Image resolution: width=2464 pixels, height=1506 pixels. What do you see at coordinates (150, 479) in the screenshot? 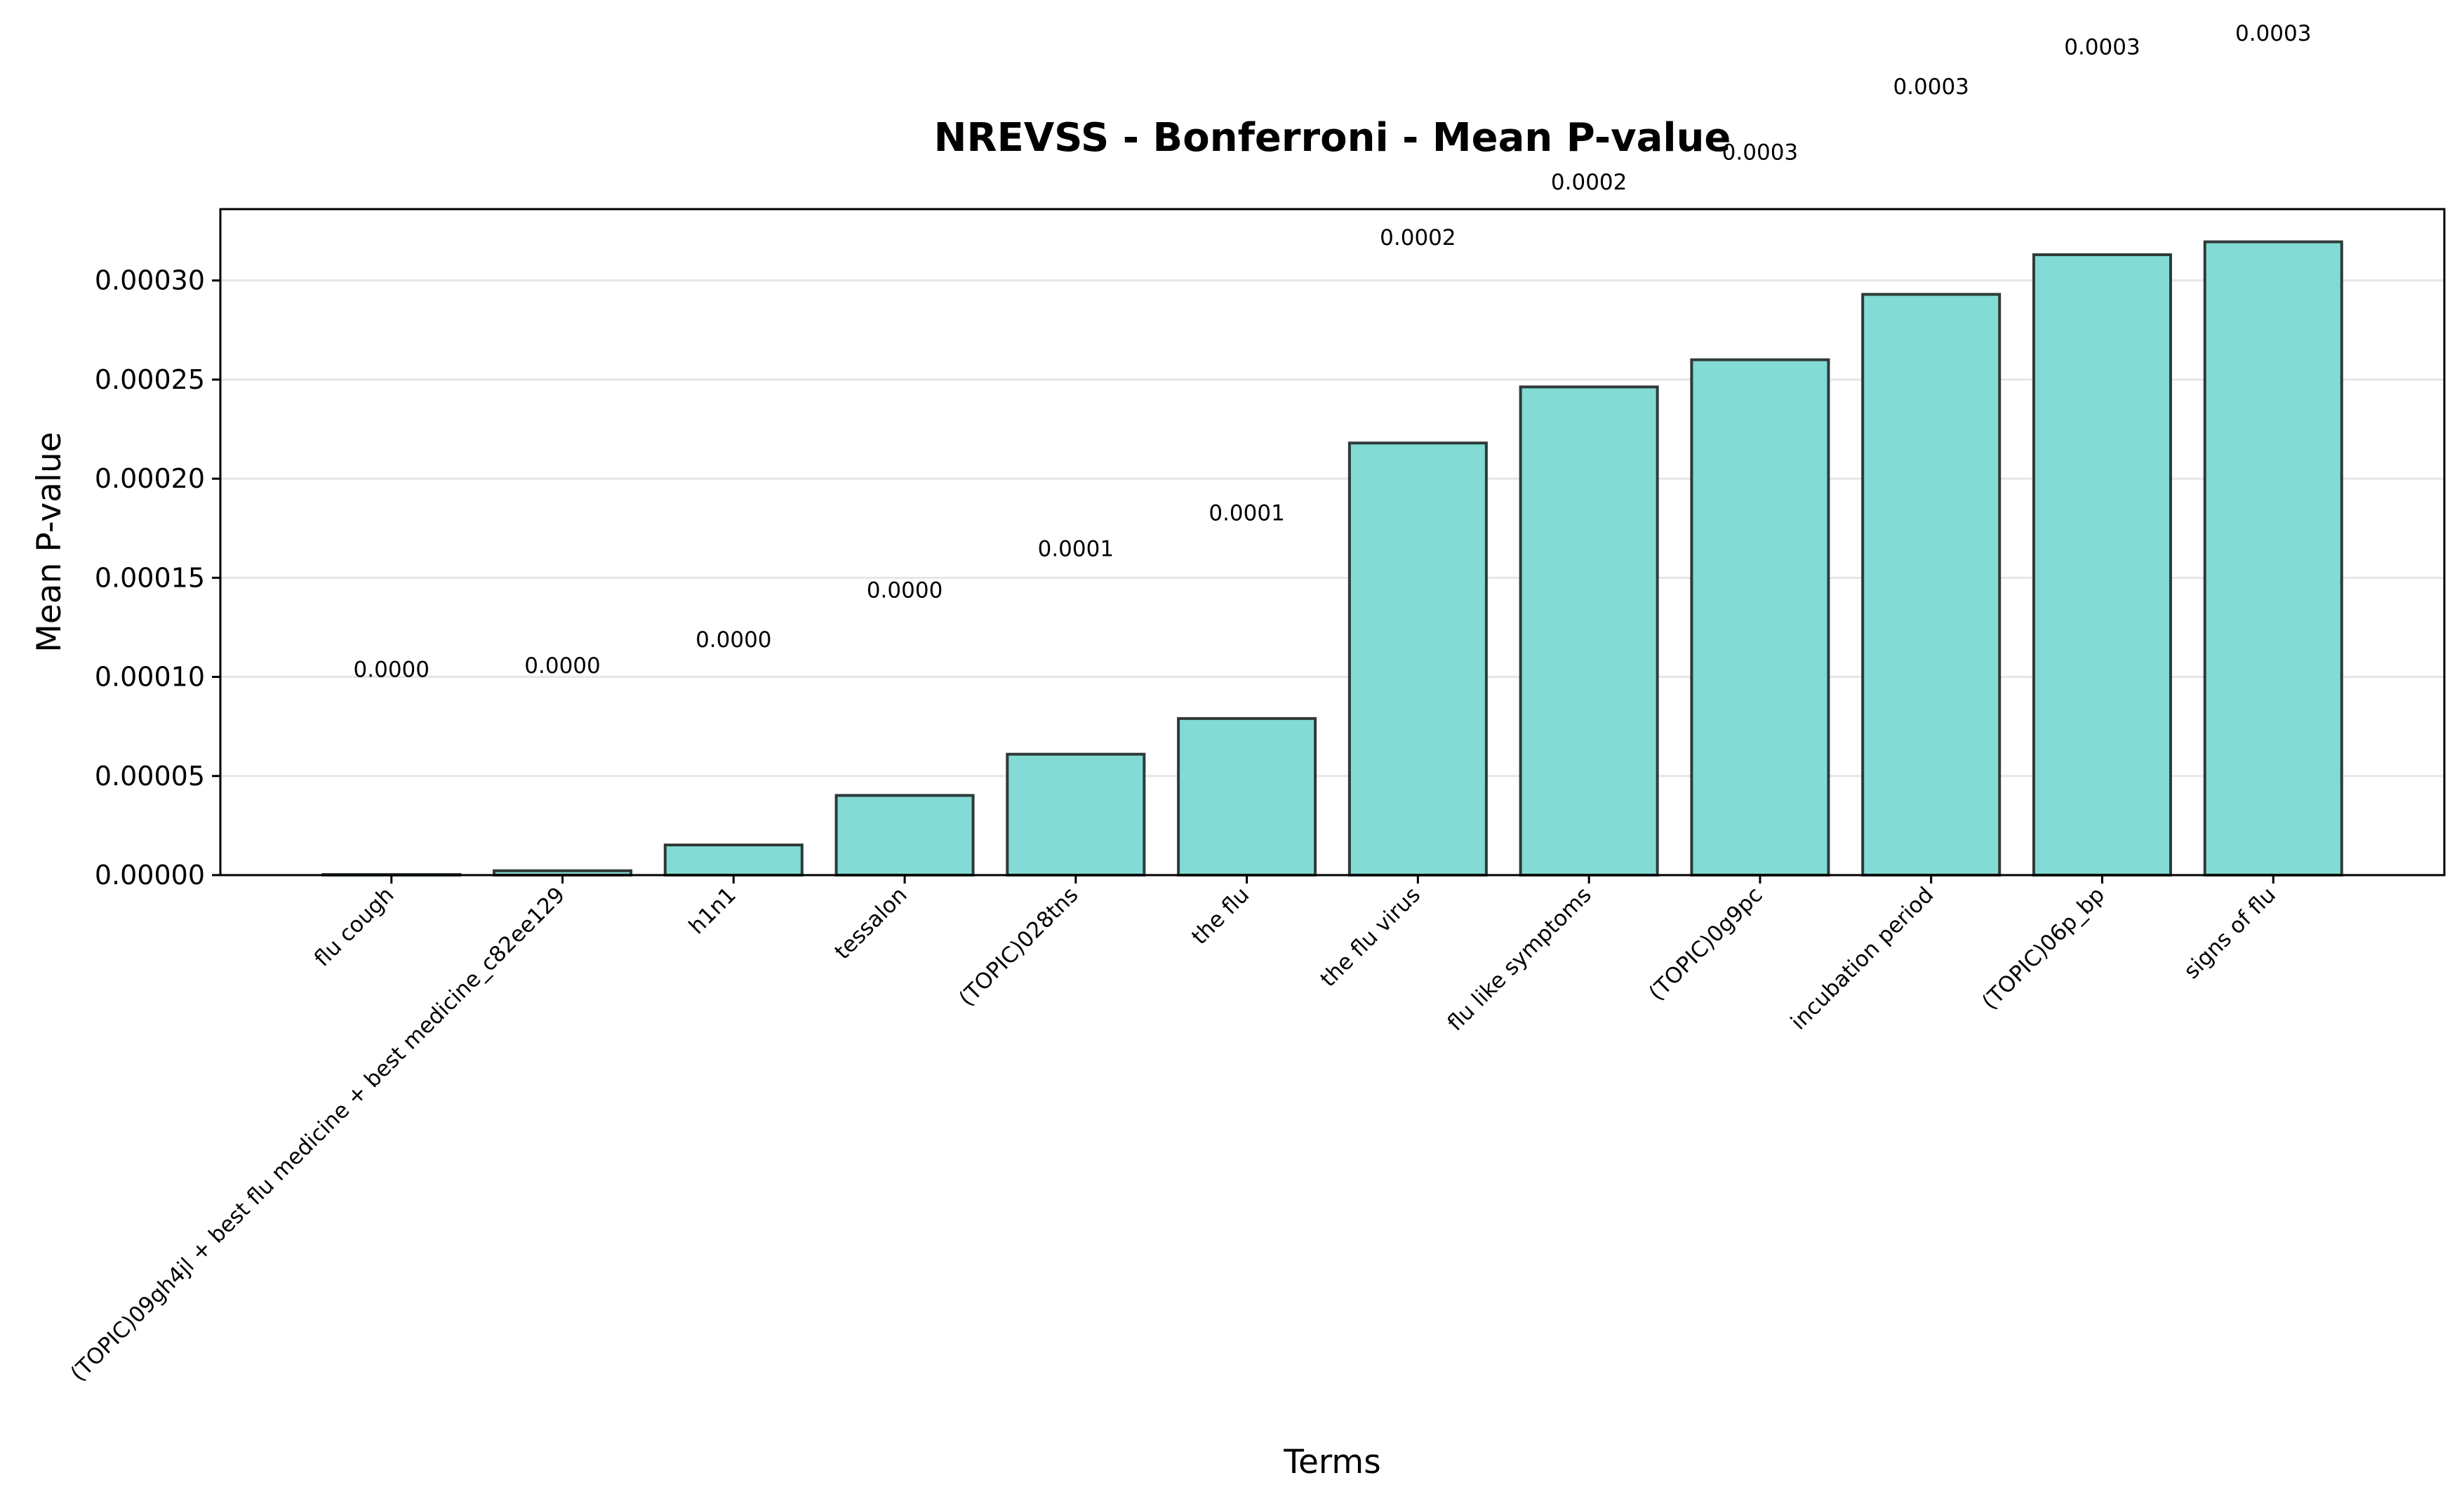
I see `y-tick-label: 0.00020` at bounding box center [150, 479].